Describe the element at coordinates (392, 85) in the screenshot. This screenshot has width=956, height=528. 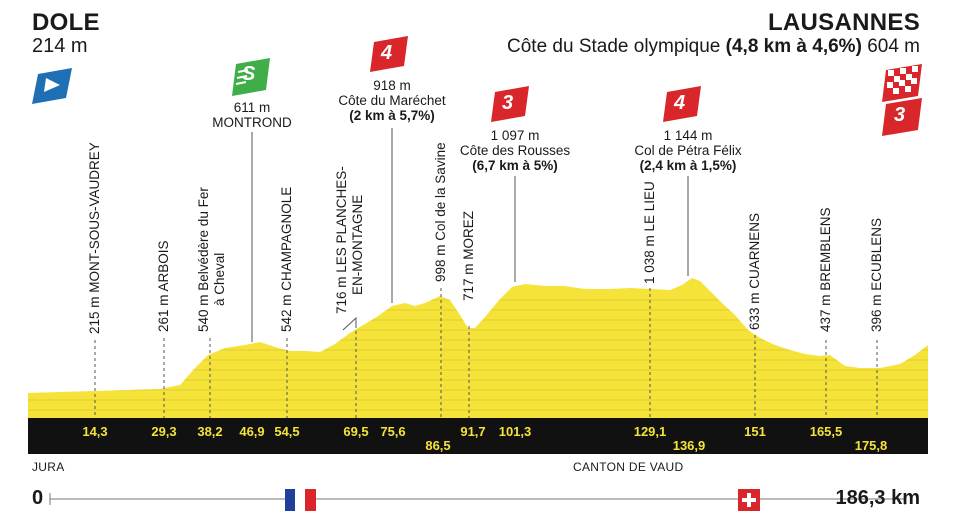
I see `climb-1-altitude: 918 m` at that location.